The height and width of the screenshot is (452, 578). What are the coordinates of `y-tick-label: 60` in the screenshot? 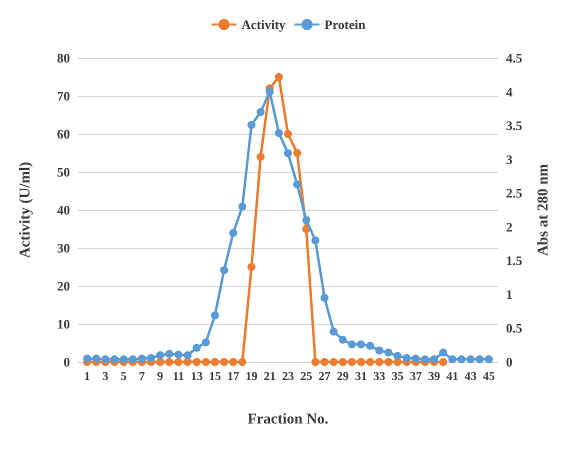 It's located at (63, 134).